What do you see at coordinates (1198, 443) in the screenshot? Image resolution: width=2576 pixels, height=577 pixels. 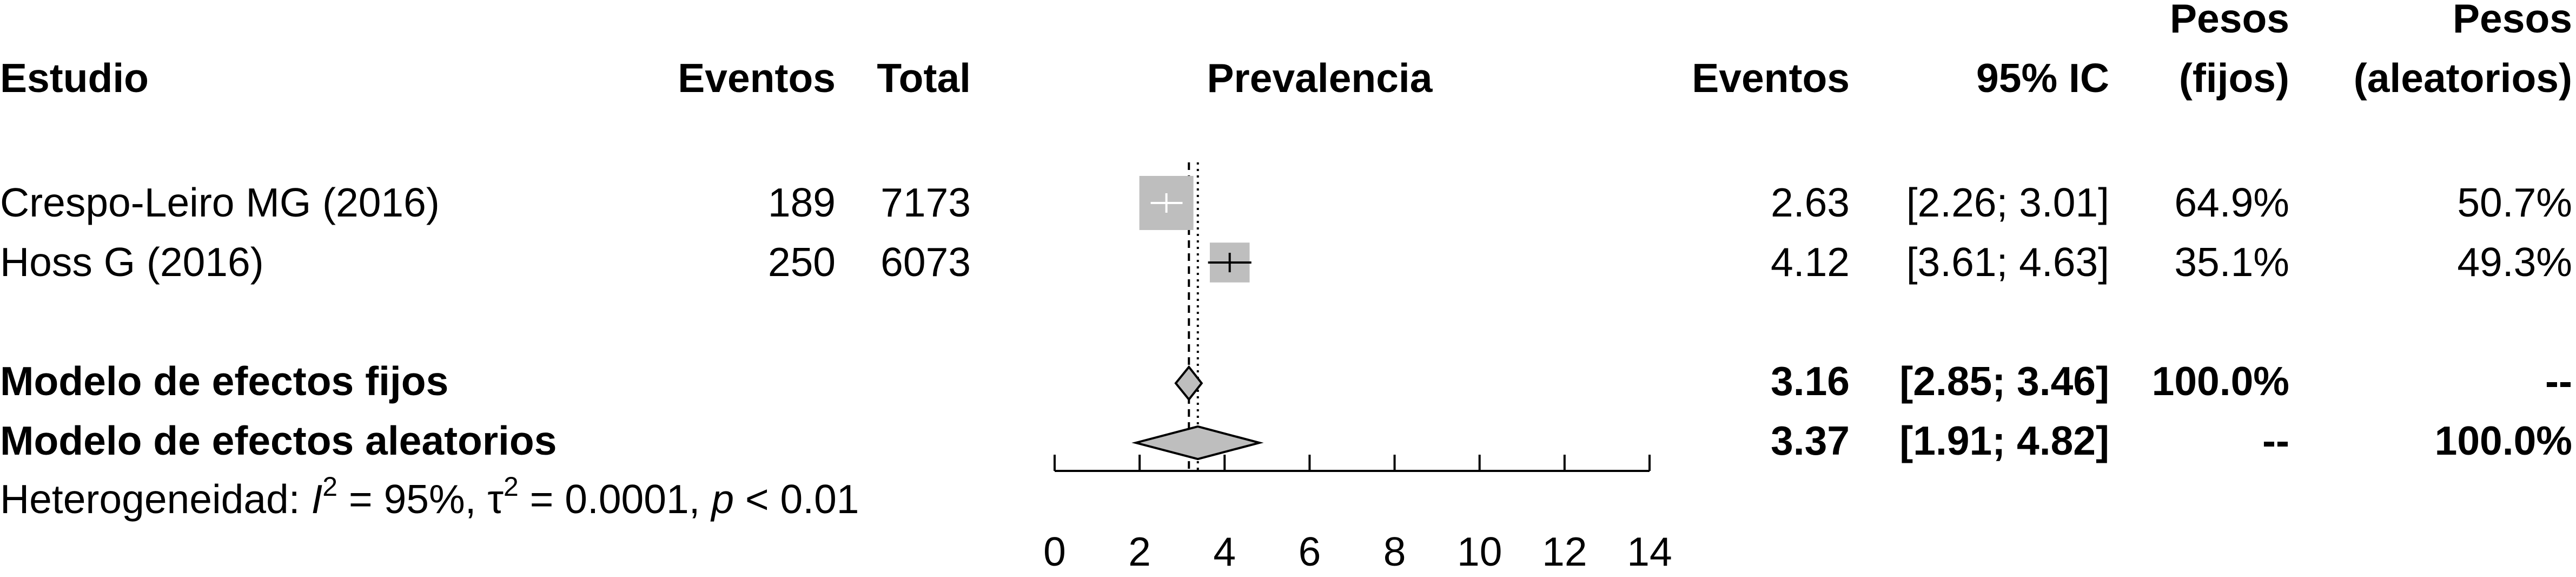 I see `random-model-diamond` at bounding box center [1198, 443].